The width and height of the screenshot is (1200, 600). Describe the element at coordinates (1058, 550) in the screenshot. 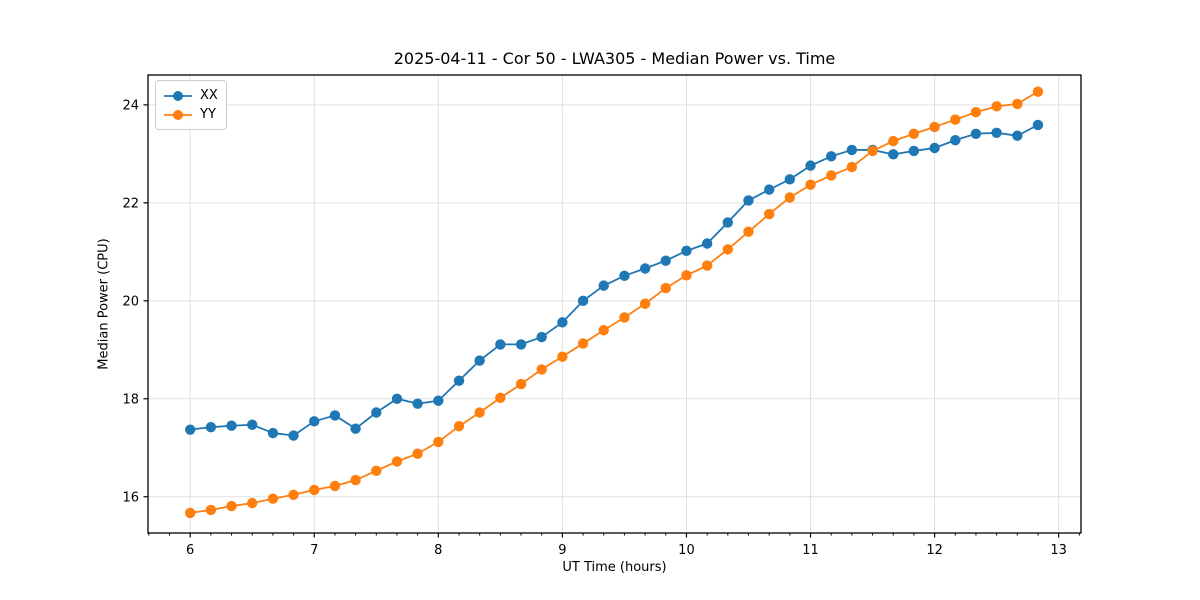

I see `x-tick-label: 13` at that location.